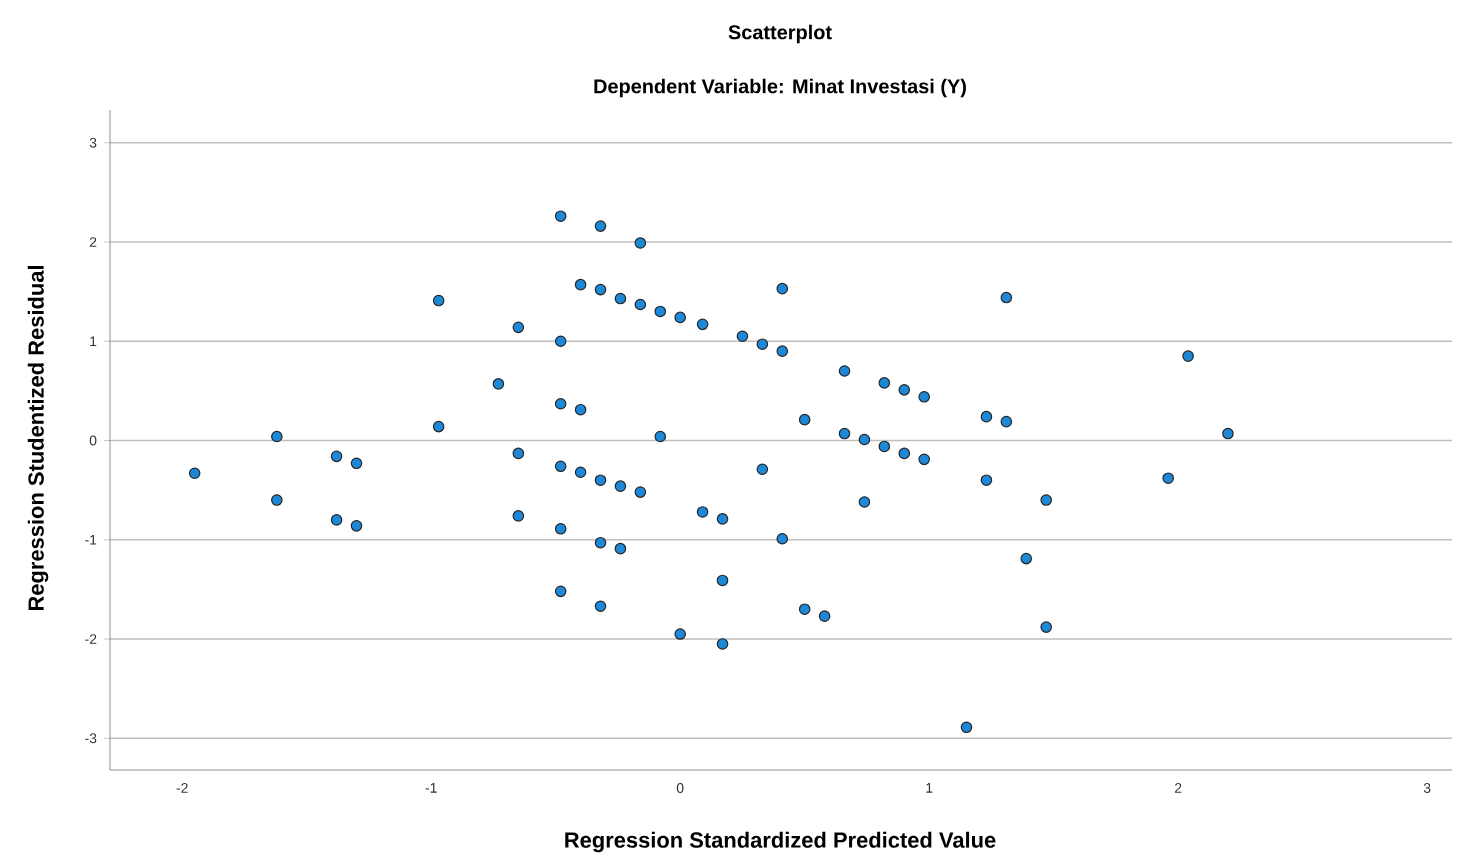 The image size is (1468, 858). I want to click on y-axis-title: Regression Studentized Residual, so click(38, 437).